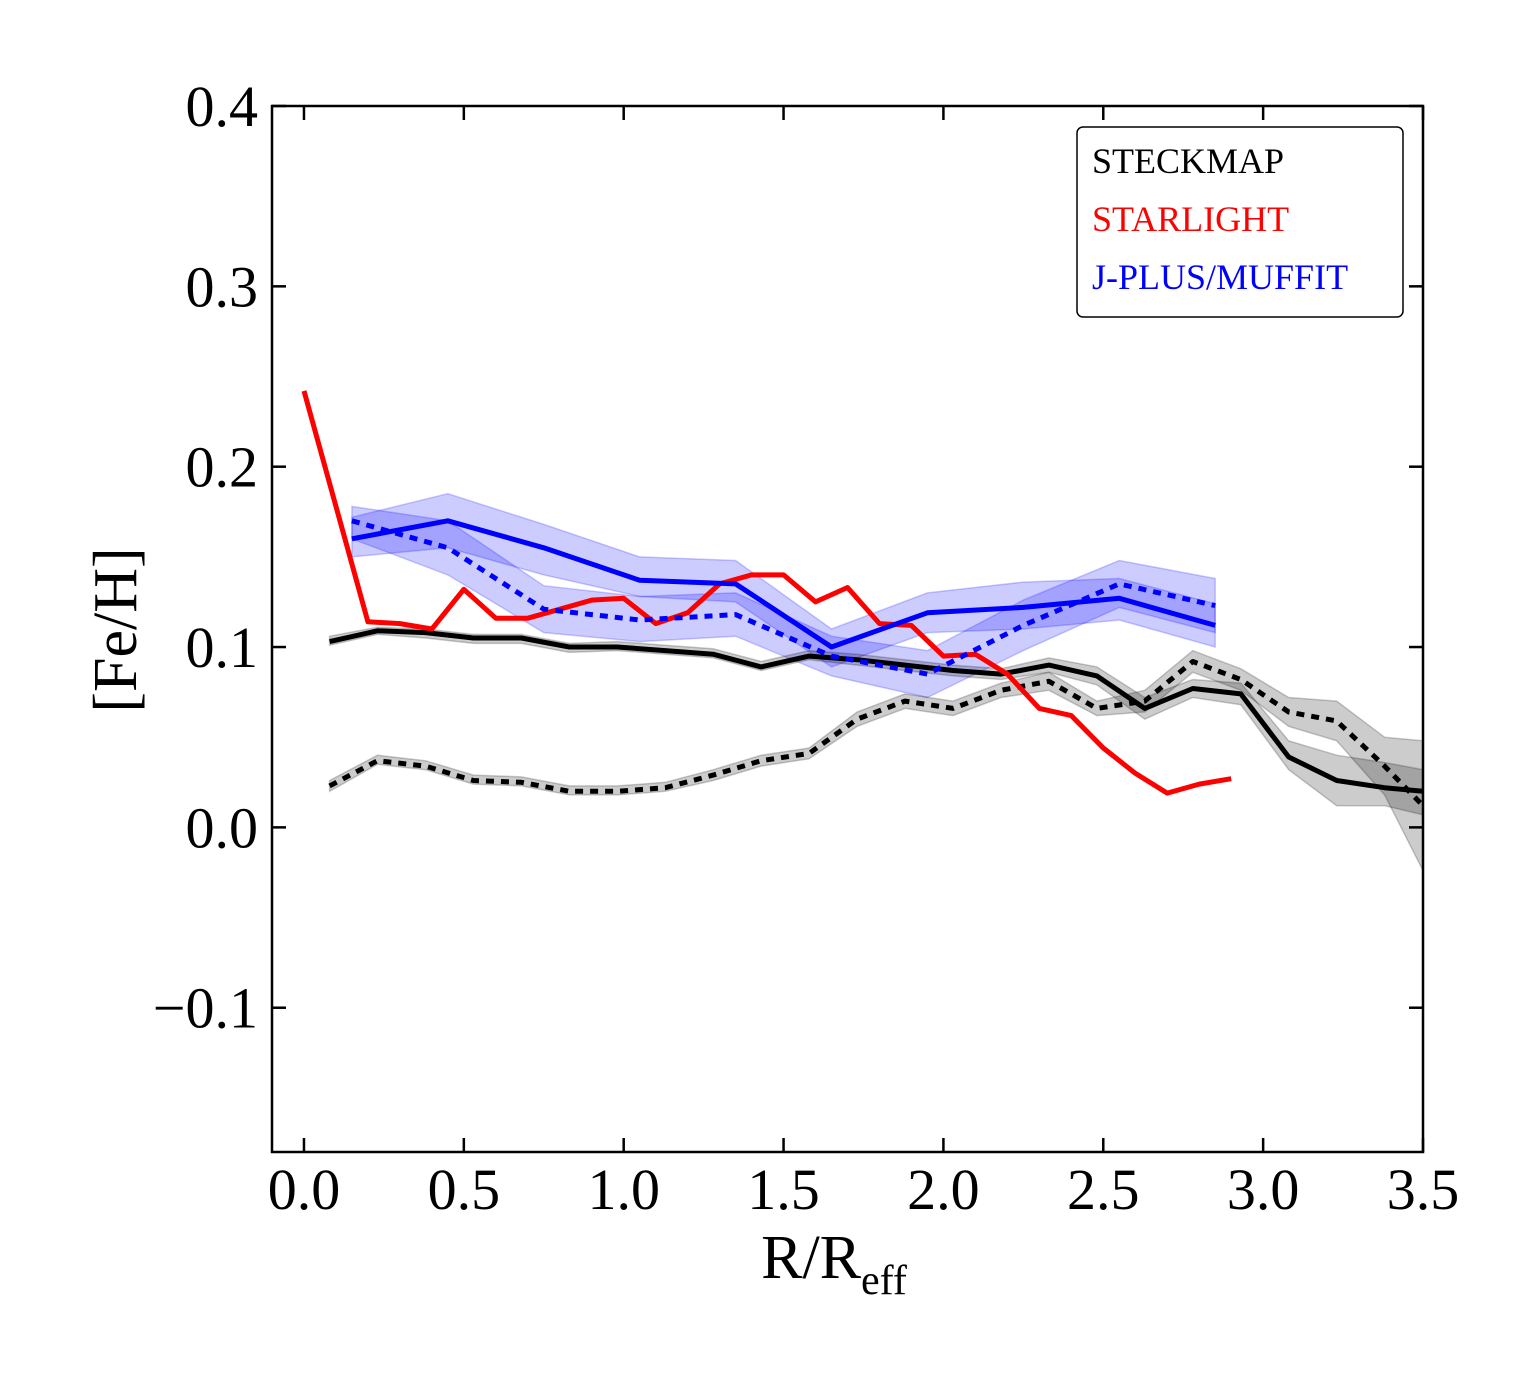 This screenshot has width=1540, height=1375. I want to click on legend-box, so click(1240, 222).